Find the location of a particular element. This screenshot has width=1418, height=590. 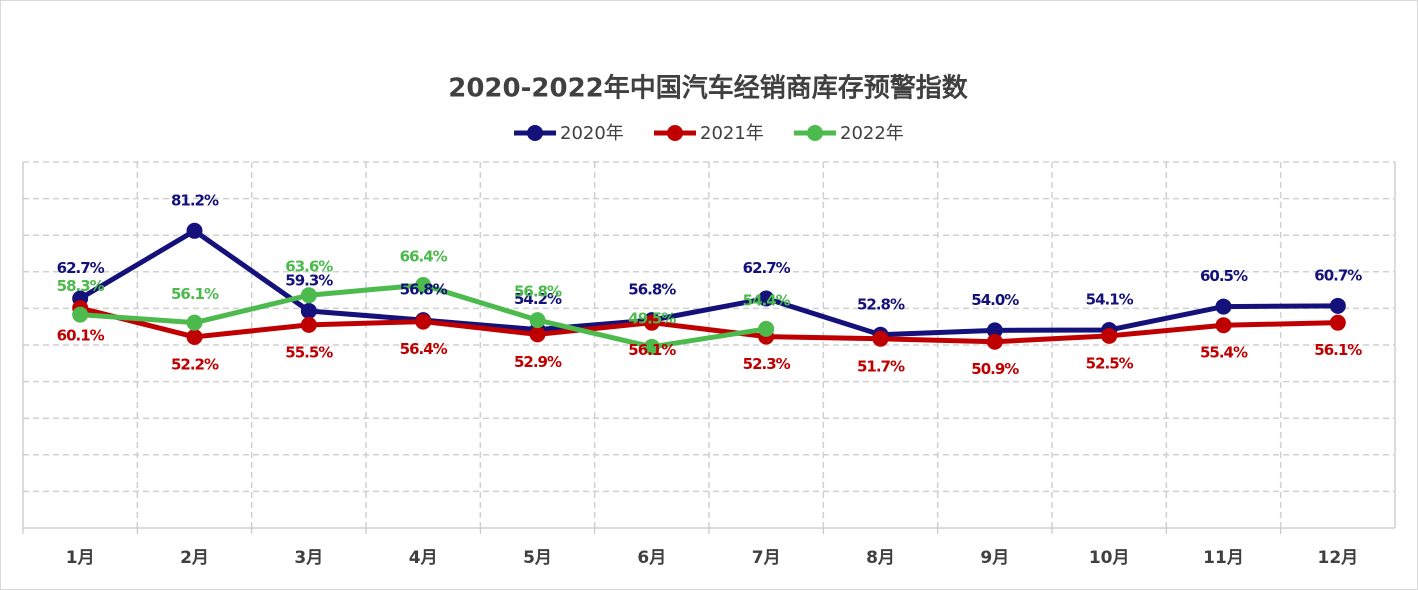

data-label: 60.1% is located at coordinates (81, 336).